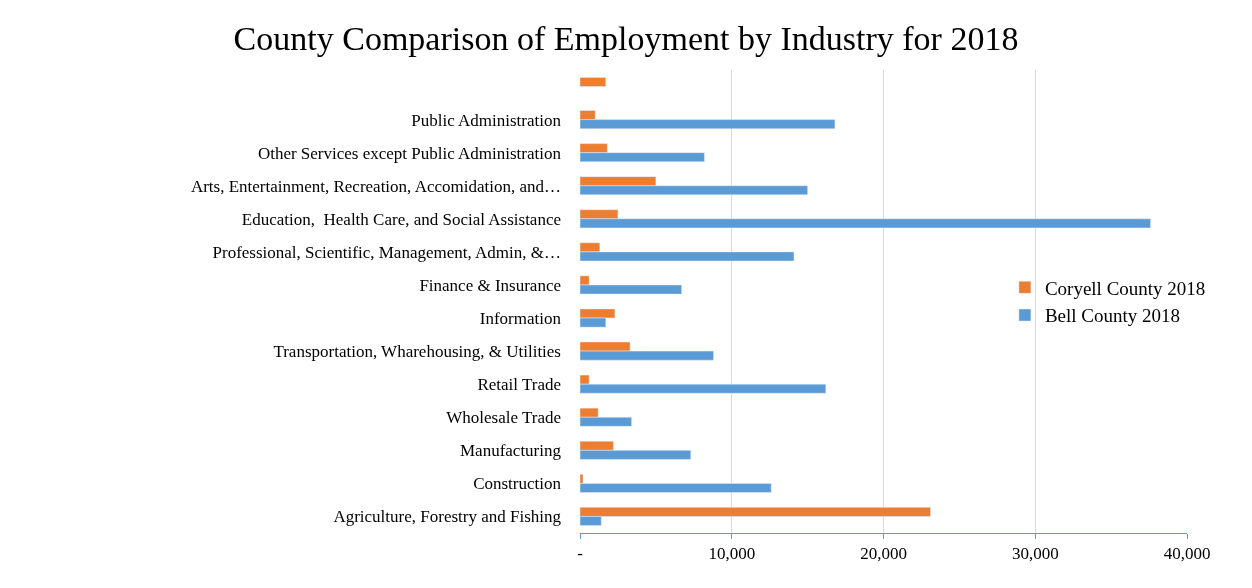  I want to click on y-tick-label: Finance & Insurance, so click(490, 285).